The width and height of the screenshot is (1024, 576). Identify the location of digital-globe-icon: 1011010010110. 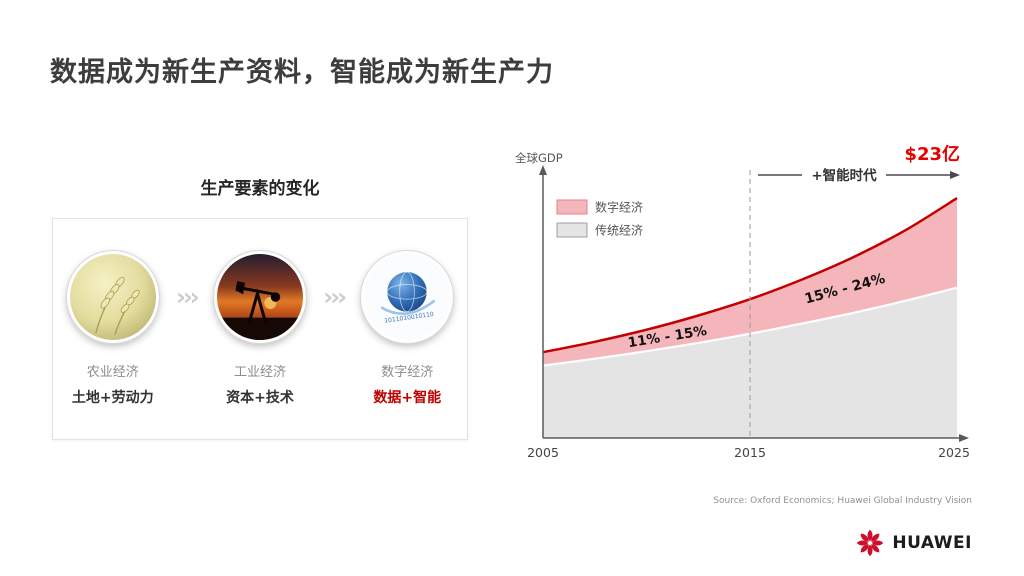
(407, 297).